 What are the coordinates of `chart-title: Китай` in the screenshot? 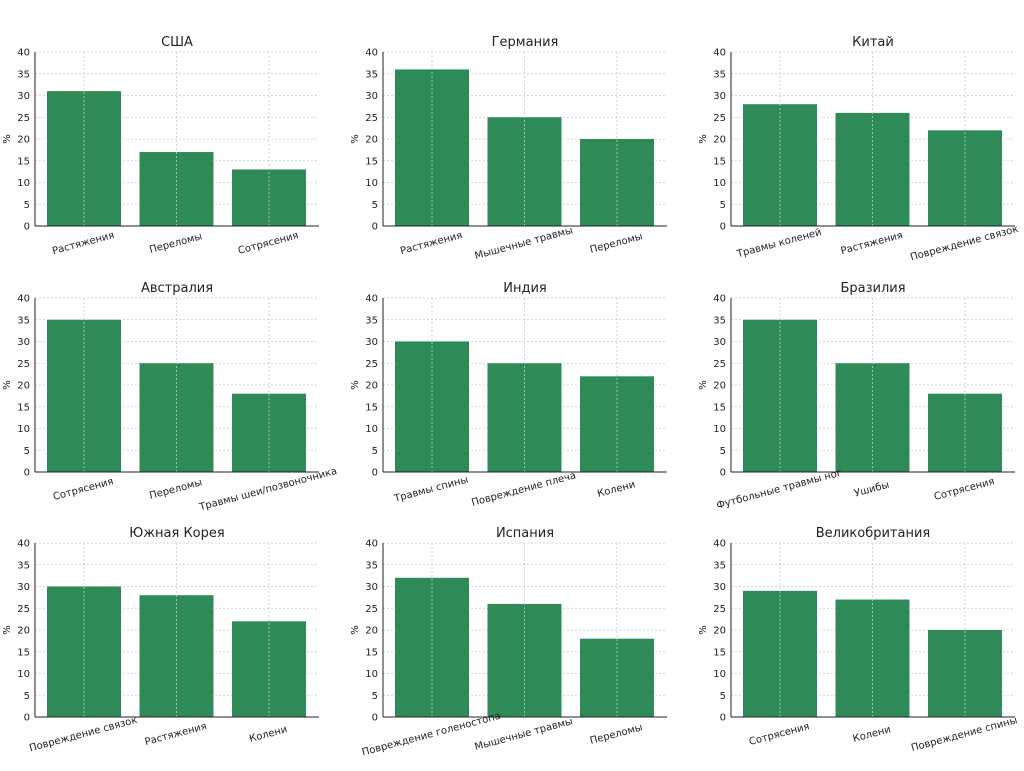 It's located at (873, 42).